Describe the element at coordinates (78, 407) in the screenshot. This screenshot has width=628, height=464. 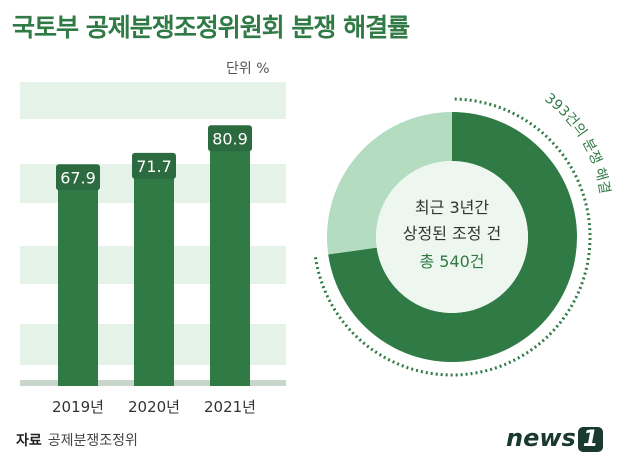
I see `x-tick-2019년: 2019년` at that location.